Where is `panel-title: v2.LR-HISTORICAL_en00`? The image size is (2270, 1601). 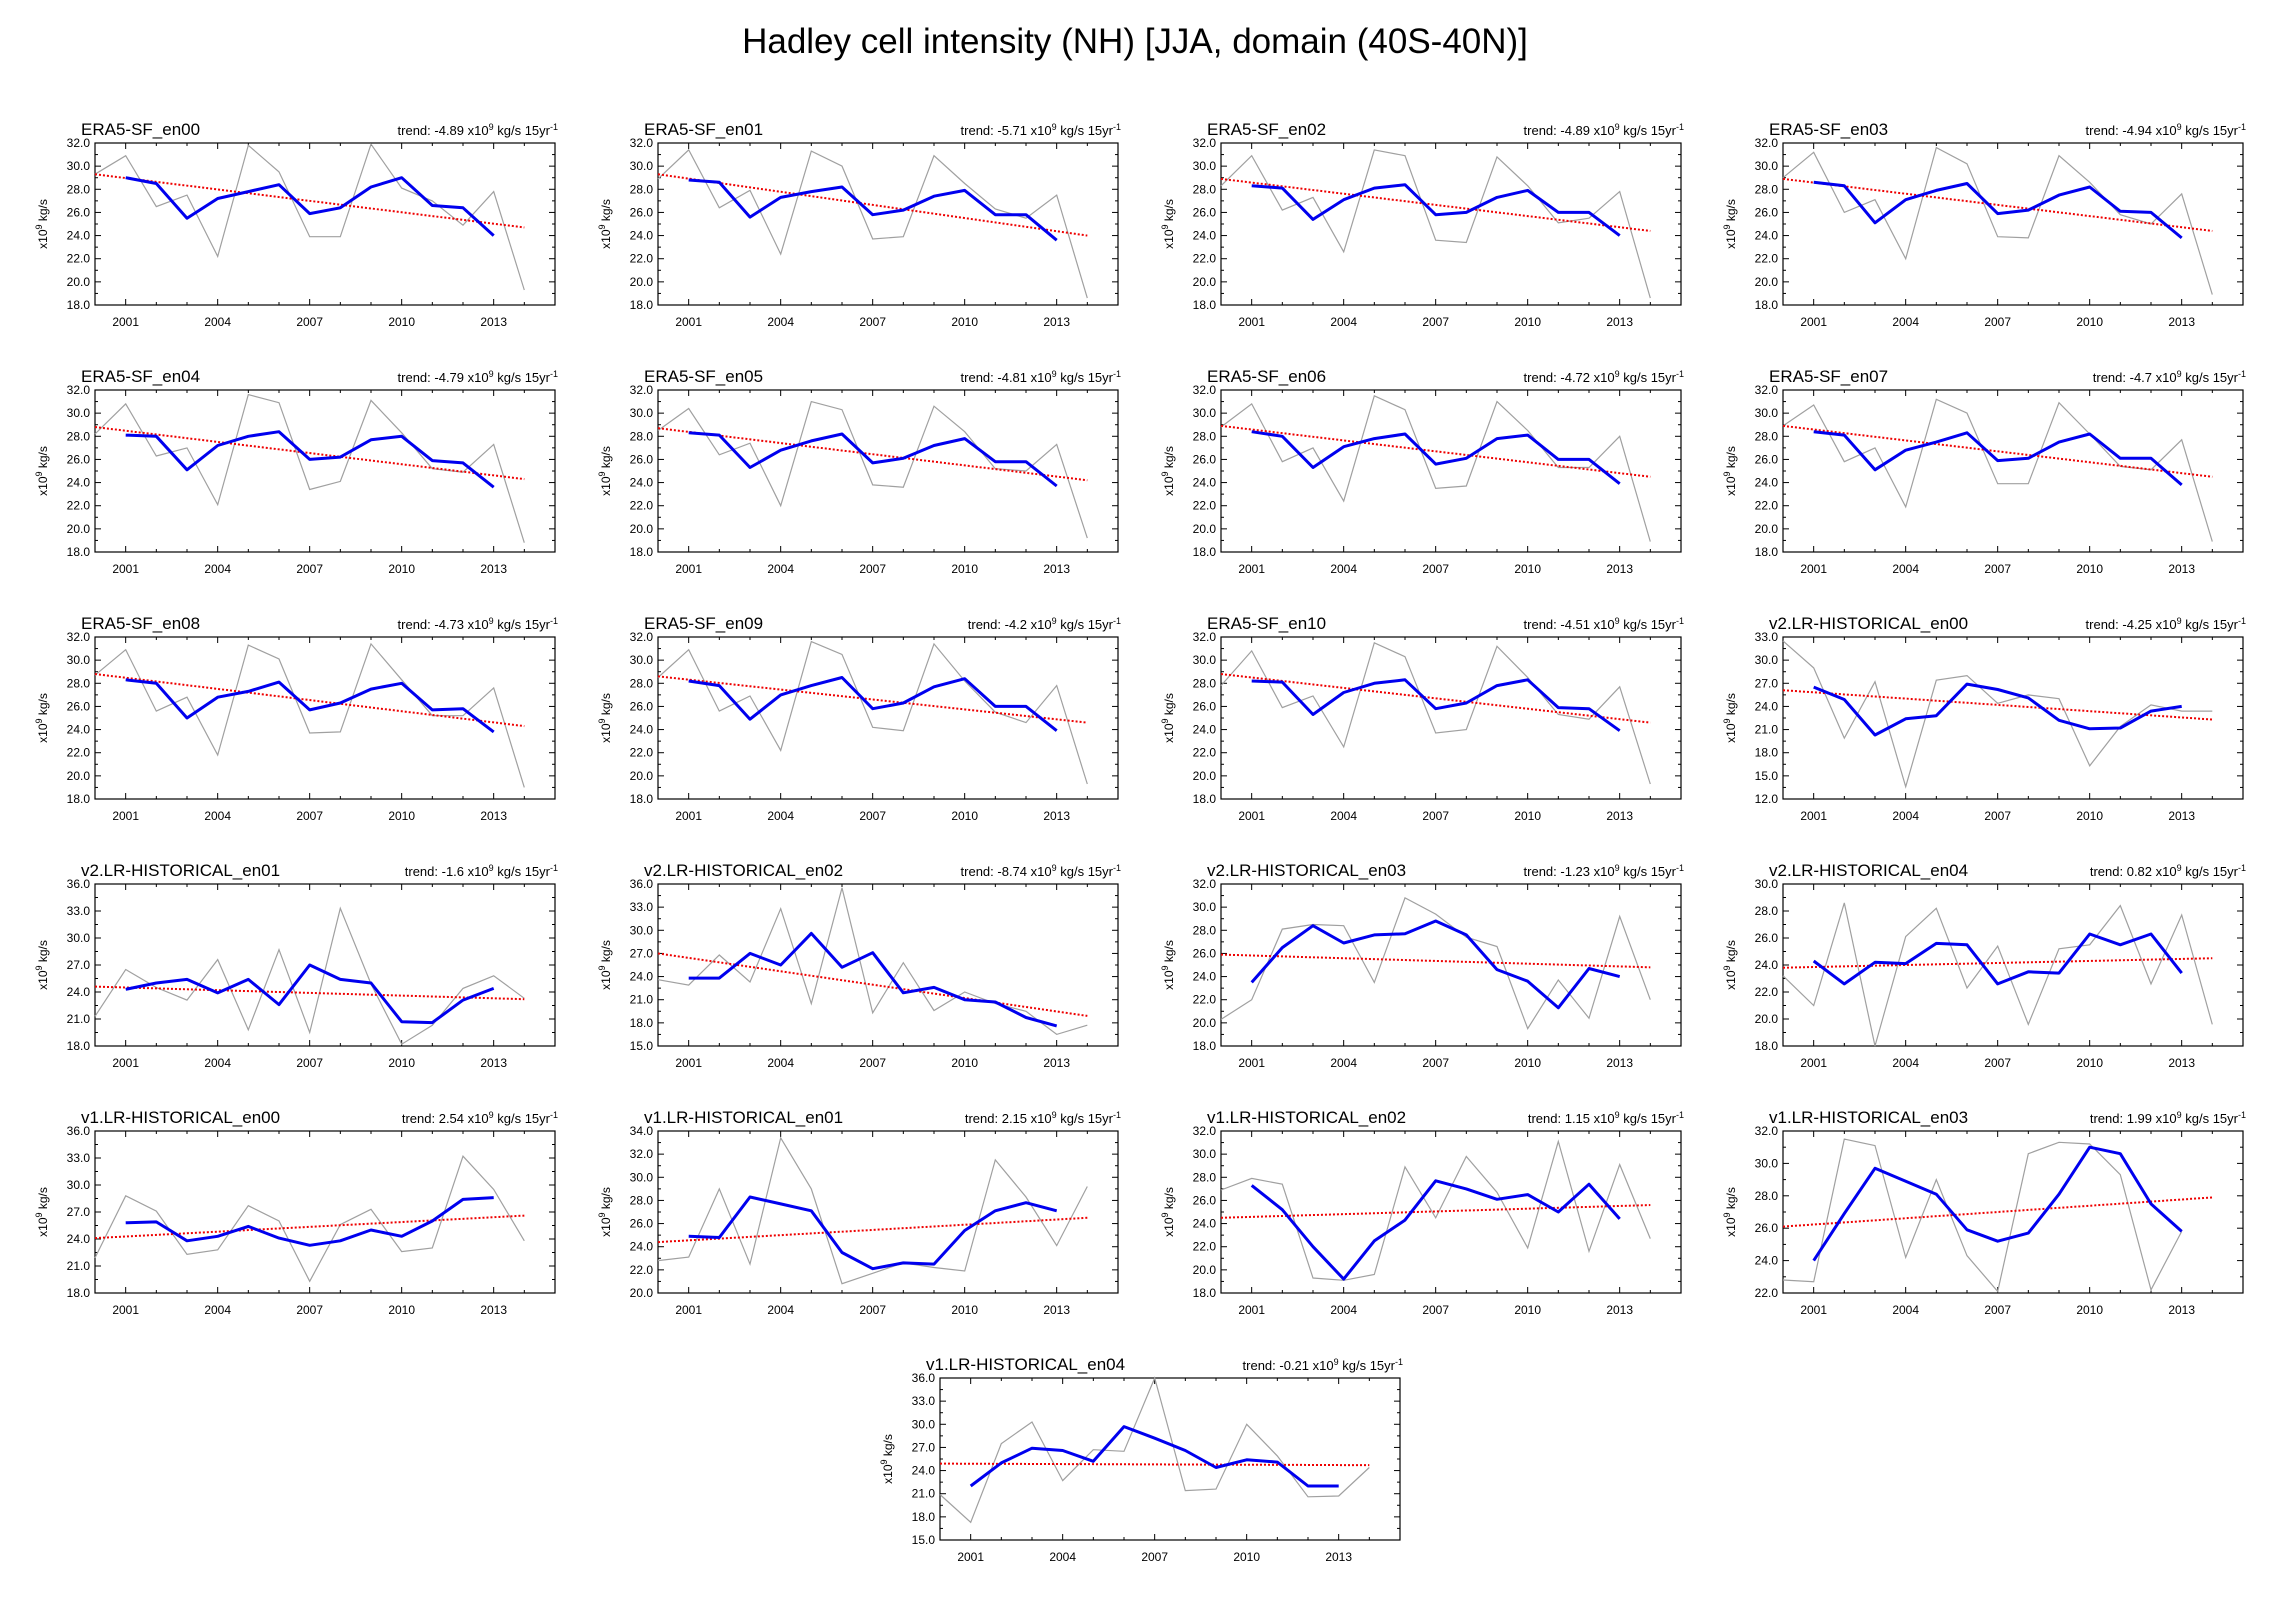
panel-title: v2.LR-HISTORICAL_en00 is located at coordinates (1868, 623).